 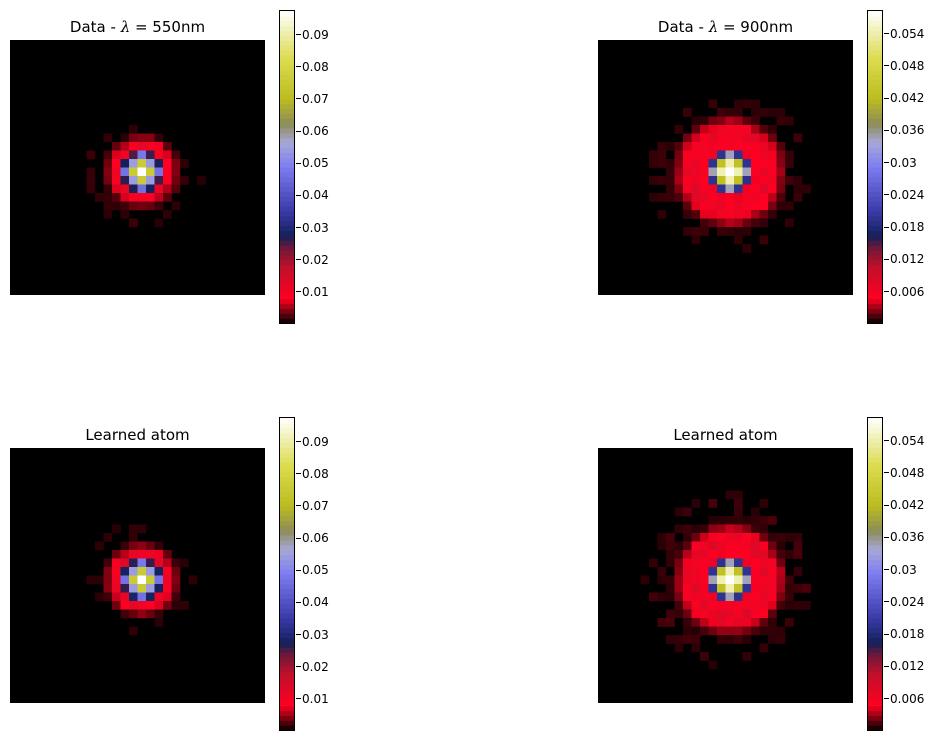 I want to click on colorbar-tick-label: 0.012, so click(x=907, y=259).